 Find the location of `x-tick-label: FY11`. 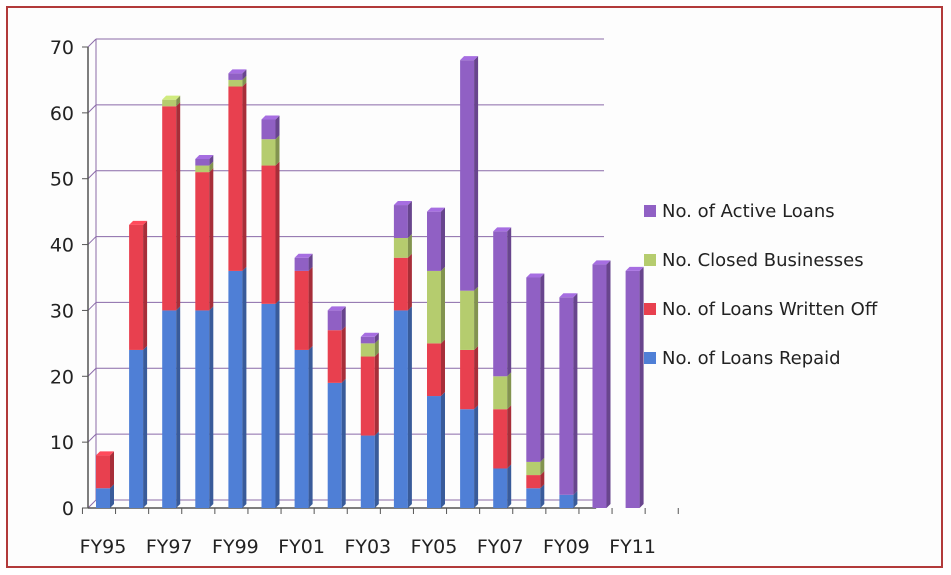

x-tick-label: FY11 is located at coordinates (632, 547).